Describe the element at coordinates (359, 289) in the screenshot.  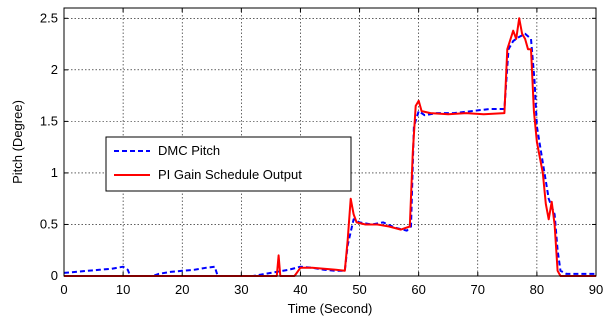
I see `x-tick-label: 50` at that location.